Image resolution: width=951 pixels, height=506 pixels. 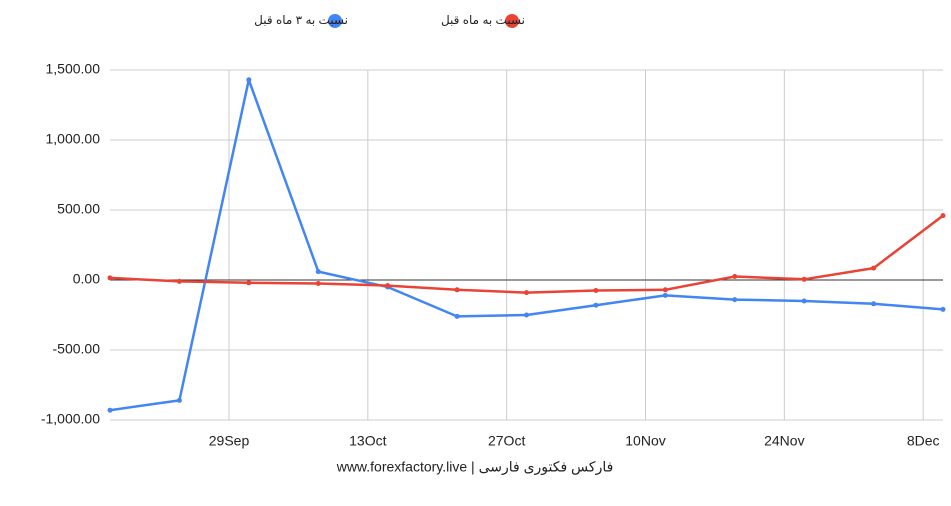 What do you see at coordinates (483, 20) in the screenshot?
I see `legend-label: نسبت به ماه قبل` at bounding box center [483, 20].